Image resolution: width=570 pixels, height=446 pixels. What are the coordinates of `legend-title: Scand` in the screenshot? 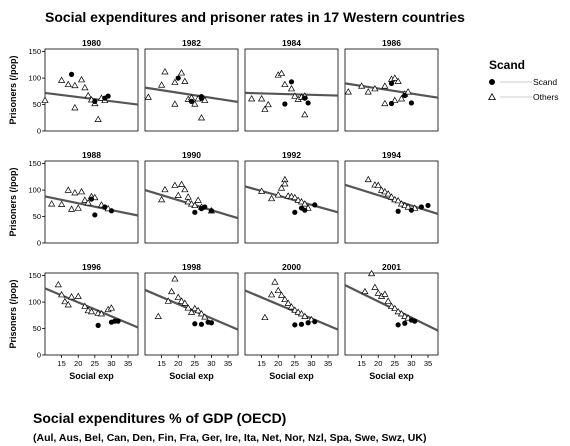 It's located at (507, 65).